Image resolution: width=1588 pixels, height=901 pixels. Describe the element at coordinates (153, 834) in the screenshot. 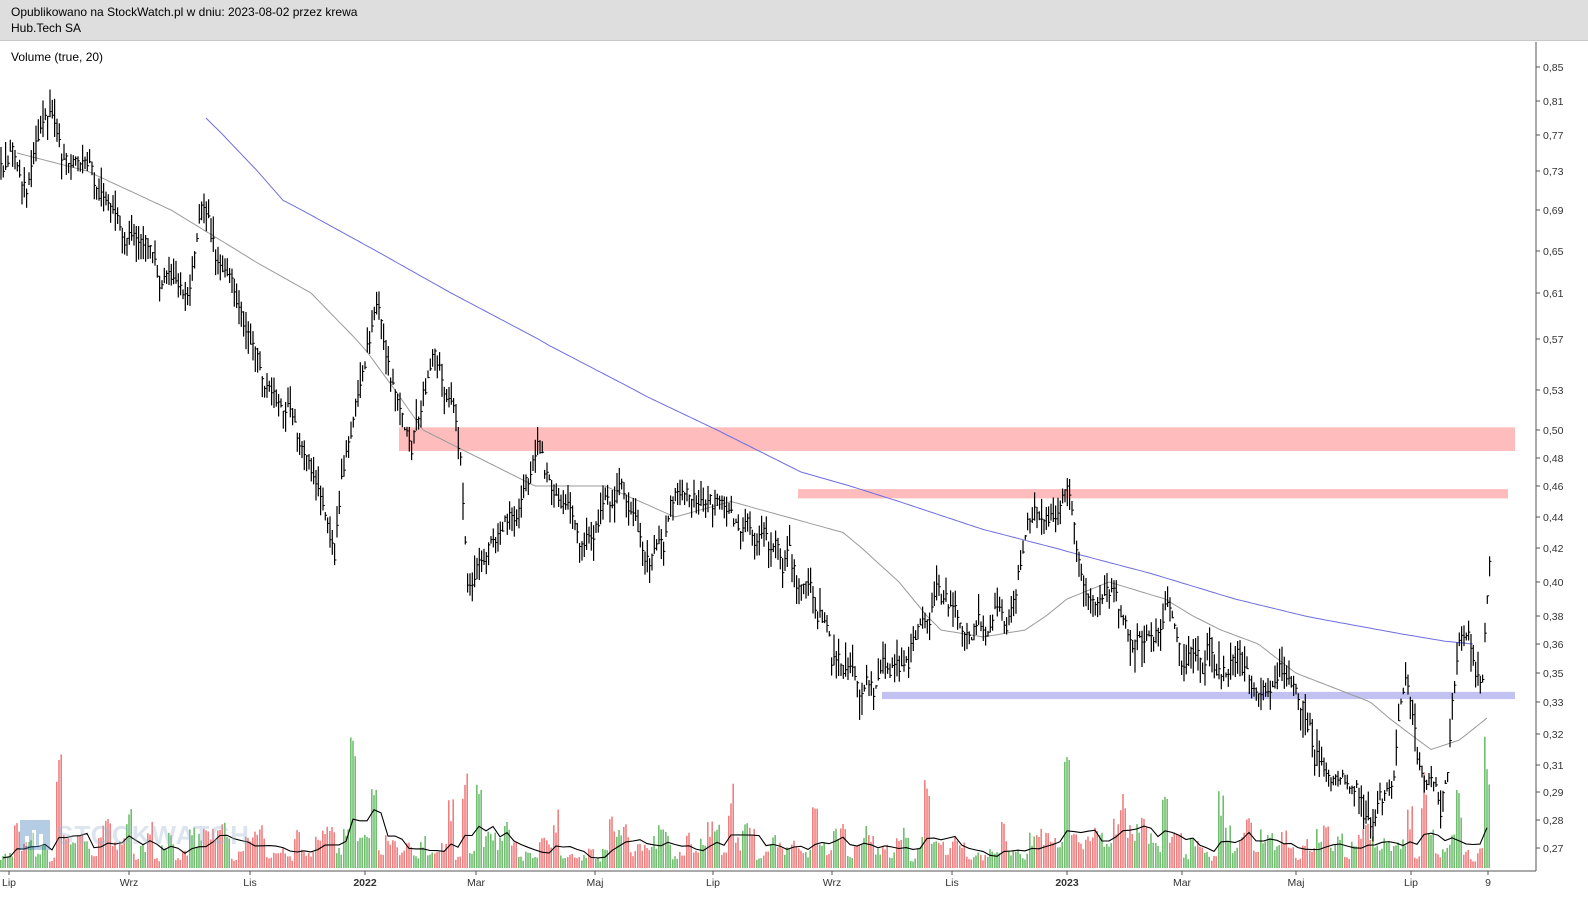

I see `watermark-text: STOCKWATCH` at that location.